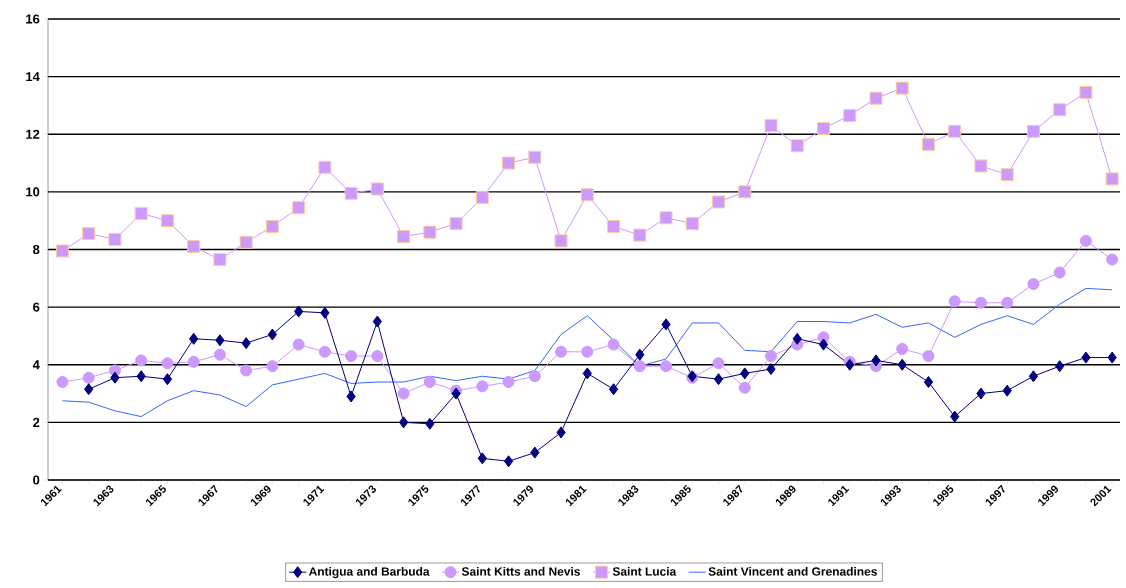 The width and height of the screenshot is (1126, 588). What do you see at coordinates (33, 134) in the screenshot?
I see `y-tick-label: 12` at bounding box center [33, 134].